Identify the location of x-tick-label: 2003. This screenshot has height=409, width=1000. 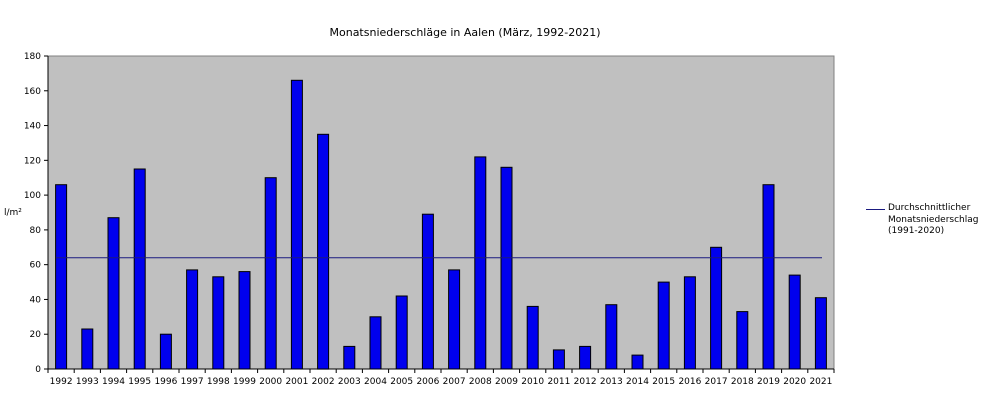
(349, 382).